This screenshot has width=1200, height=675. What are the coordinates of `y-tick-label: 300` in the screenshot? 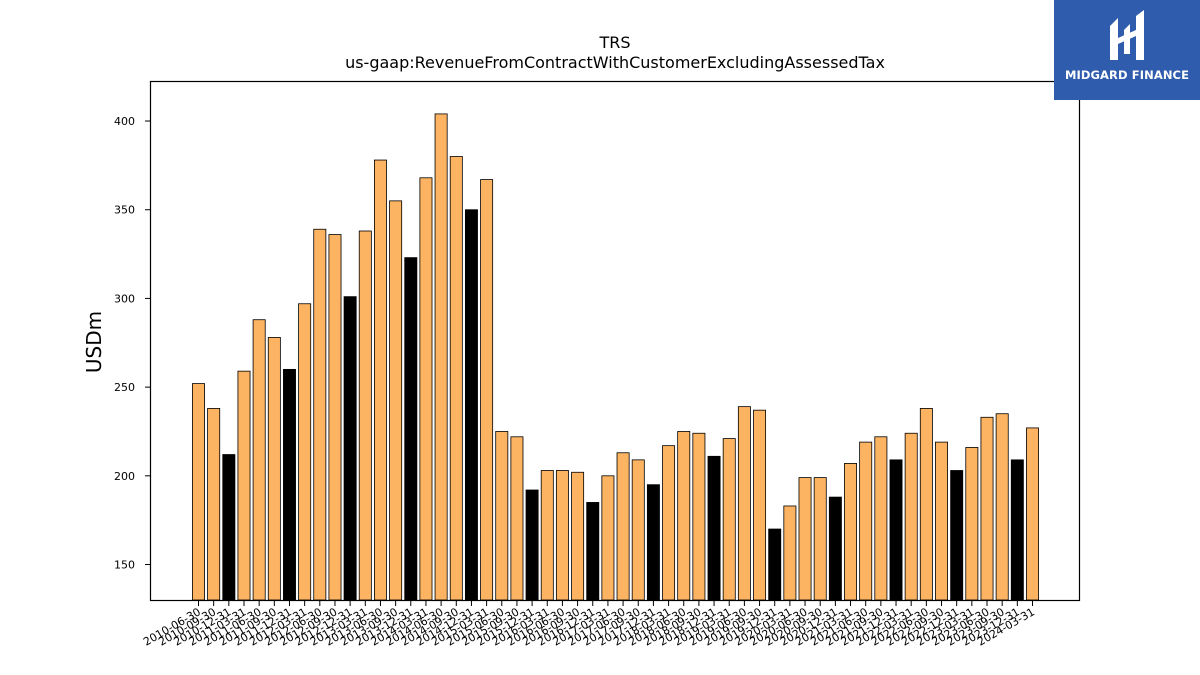 It's located at (124, 298).